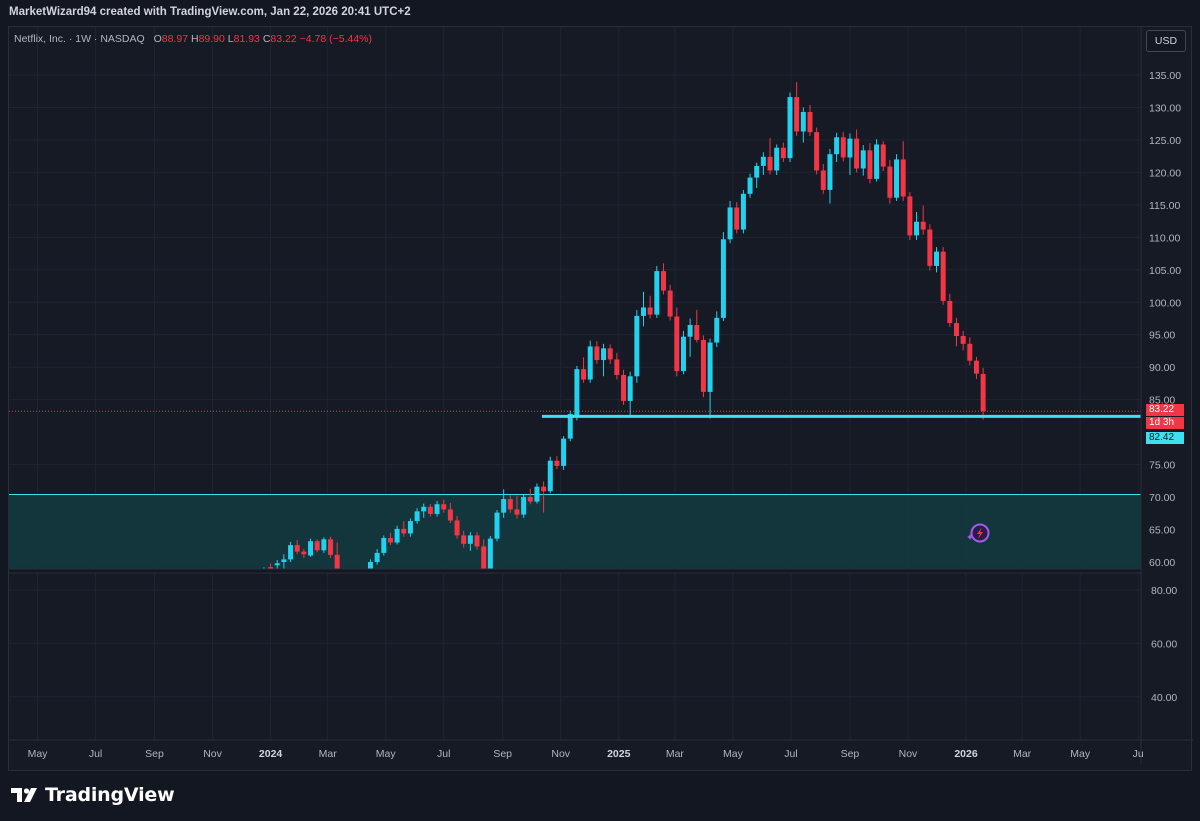  I want to click on currency-button: USD, so click(1166, 41).